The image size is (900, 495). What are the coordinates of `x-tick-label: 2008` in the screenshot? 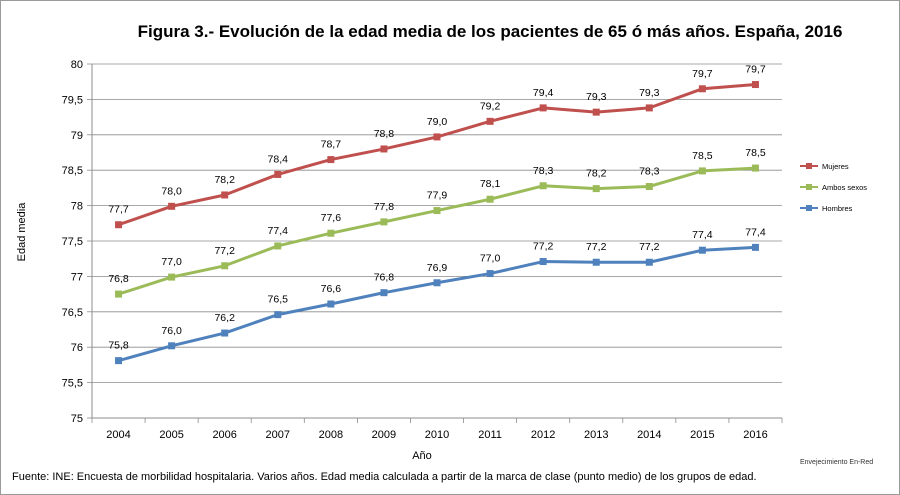 It's located at (331, 435).